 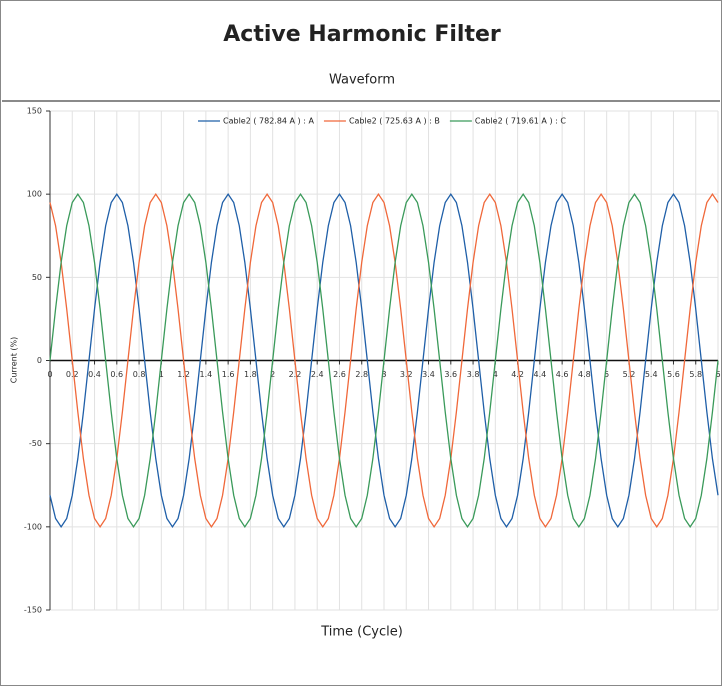 I want to click on x-tick-label: 1.2, so click(x=183, y=374).